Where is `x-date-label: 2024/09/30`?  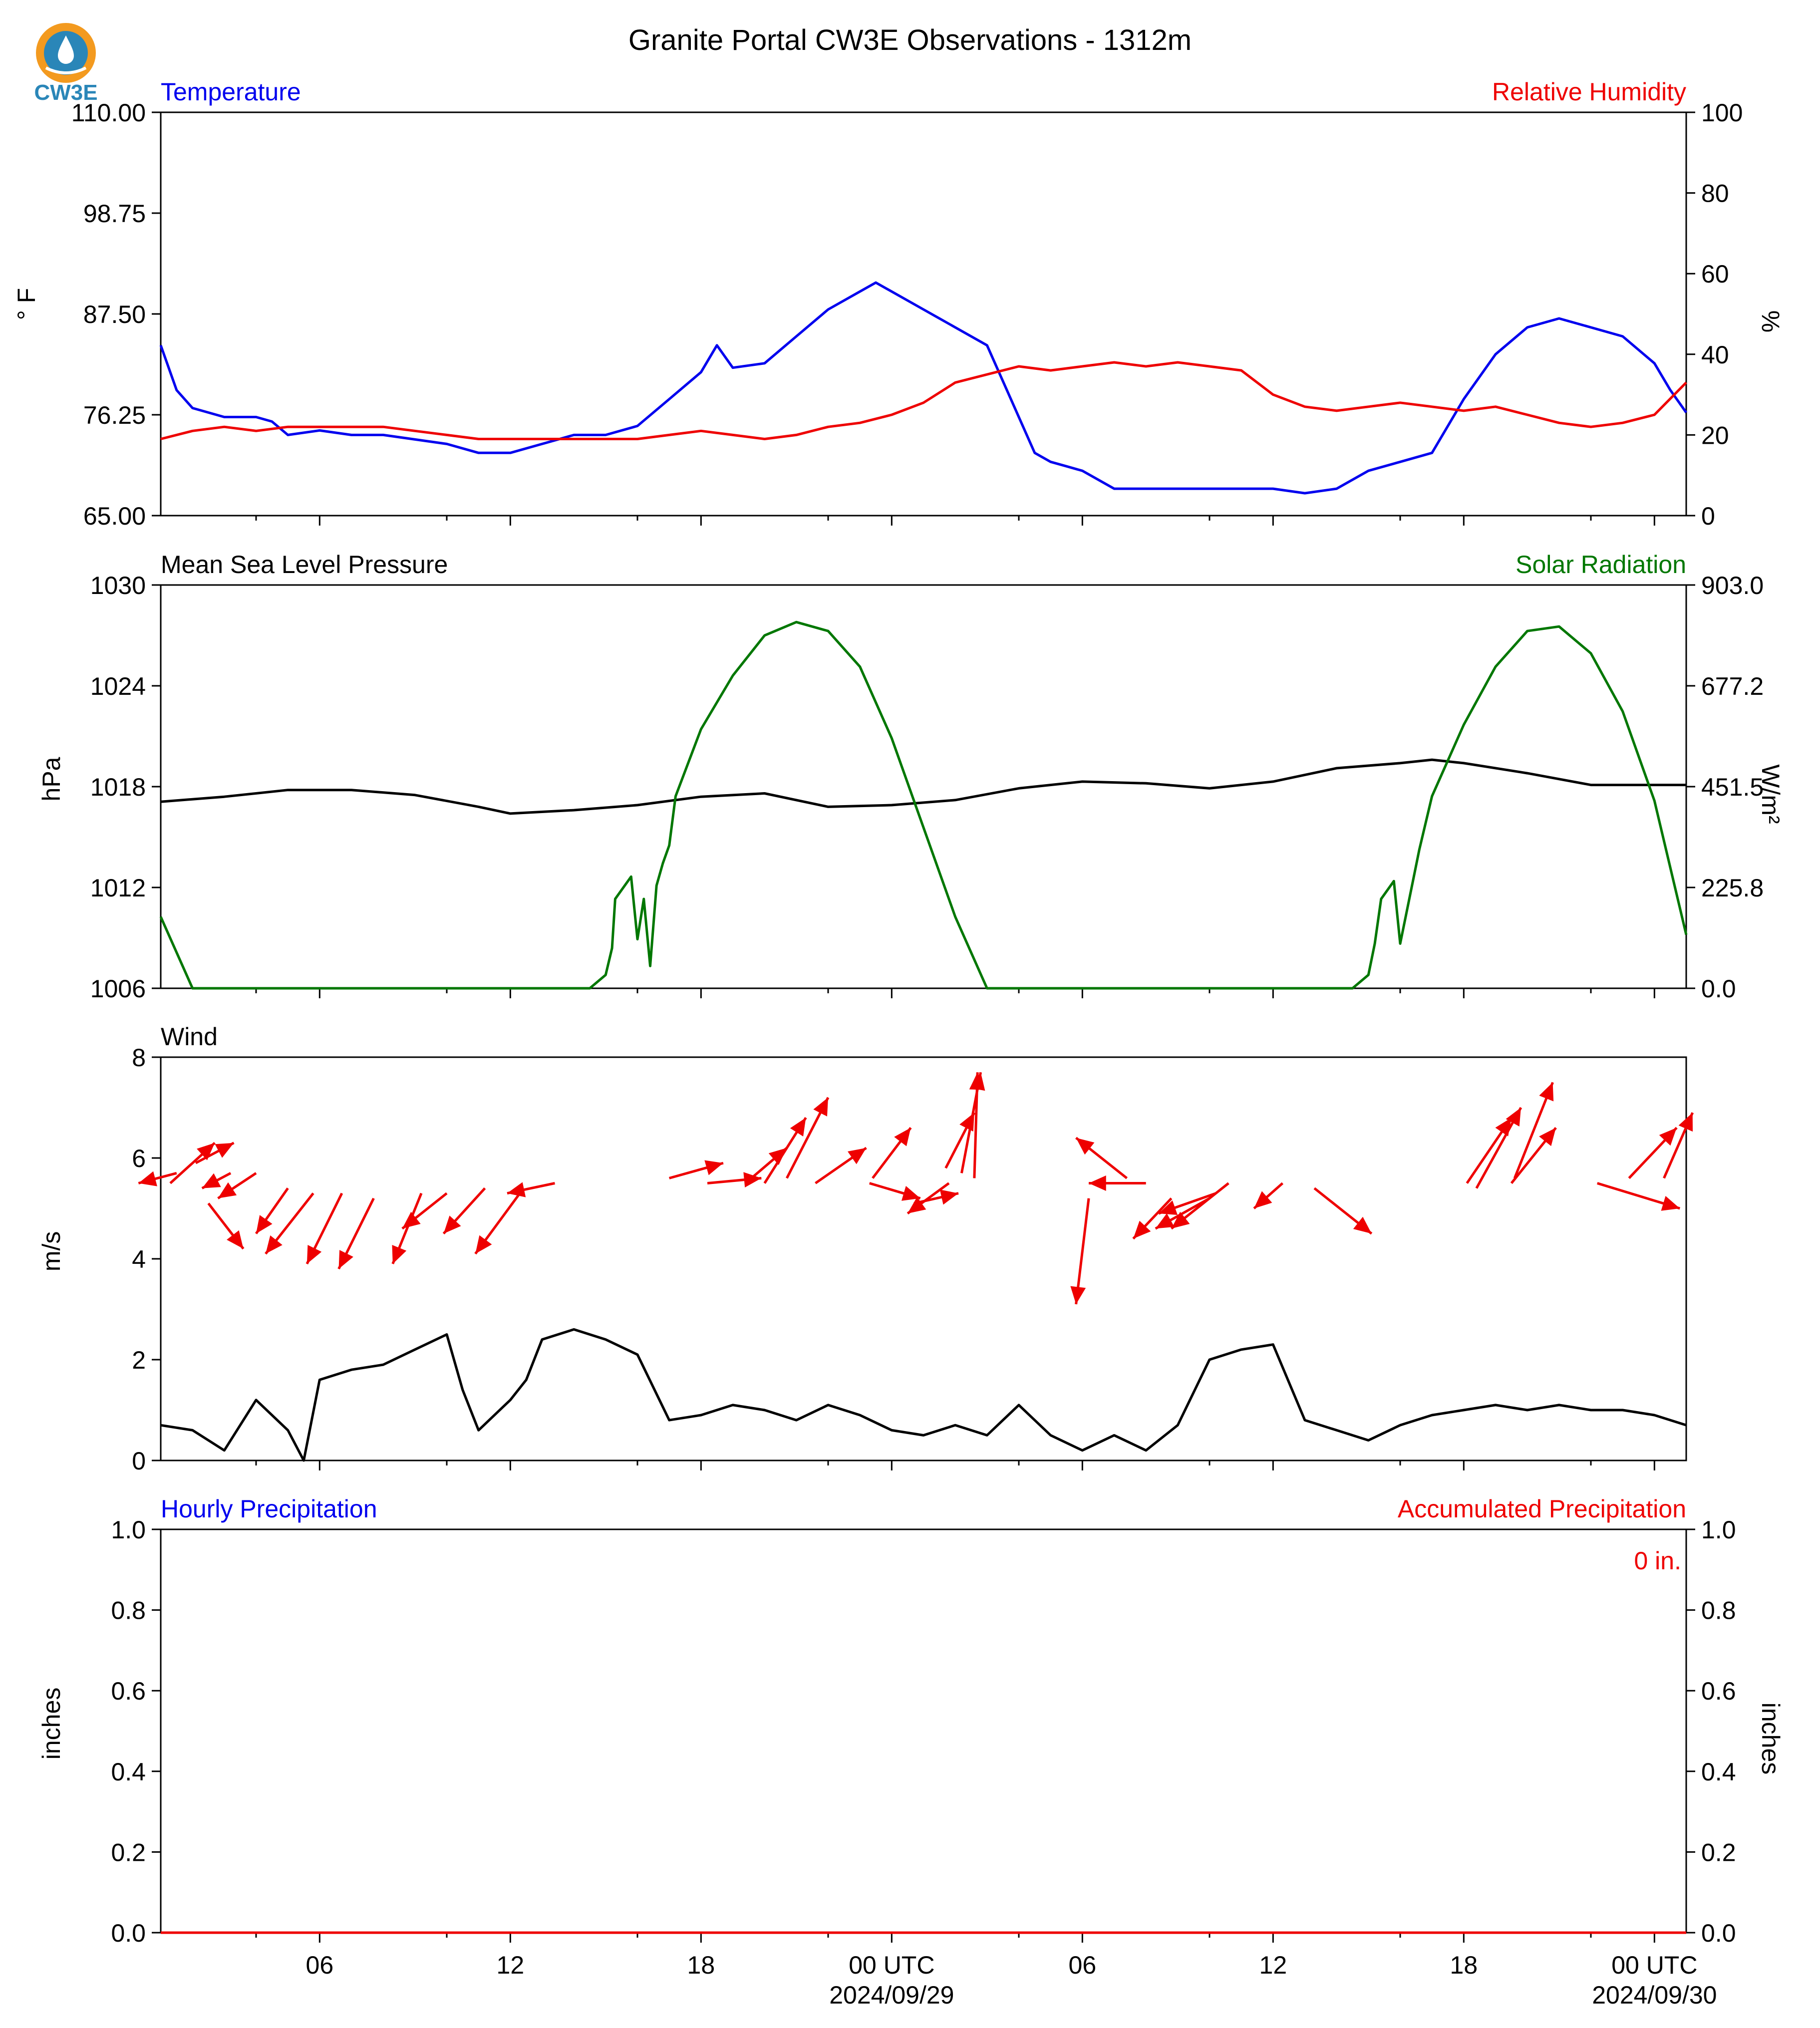 x-date-label: 2024/09/30 is located at coordinates (1654, 1995).